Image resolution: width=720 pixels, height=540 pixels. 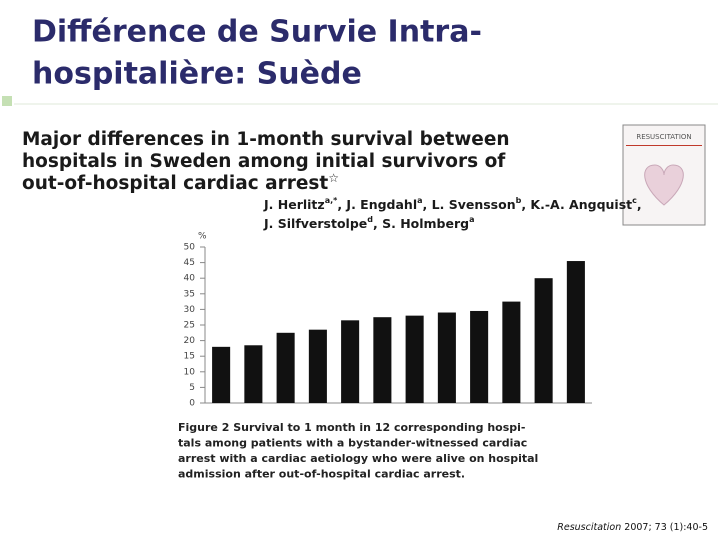 What do you see at coordinates (333, 178) in the screenshot?
I see `title-mark: ☆` at bounding box center [333, 178].